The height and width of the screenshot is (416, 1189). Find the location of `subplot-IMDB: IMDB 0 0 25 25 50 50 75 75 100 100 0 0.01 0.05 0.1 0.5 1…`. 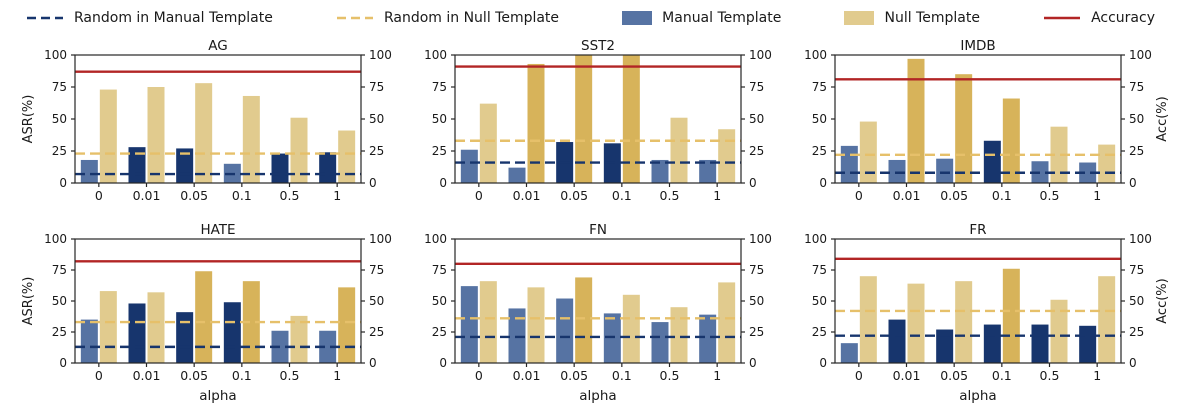

subplot-IMDB: IMDB 0 0 25 25 50 50 75 75 100 100 0 0.01 0.05 0.1 0.5 1… is located at coordinates (987, 120).